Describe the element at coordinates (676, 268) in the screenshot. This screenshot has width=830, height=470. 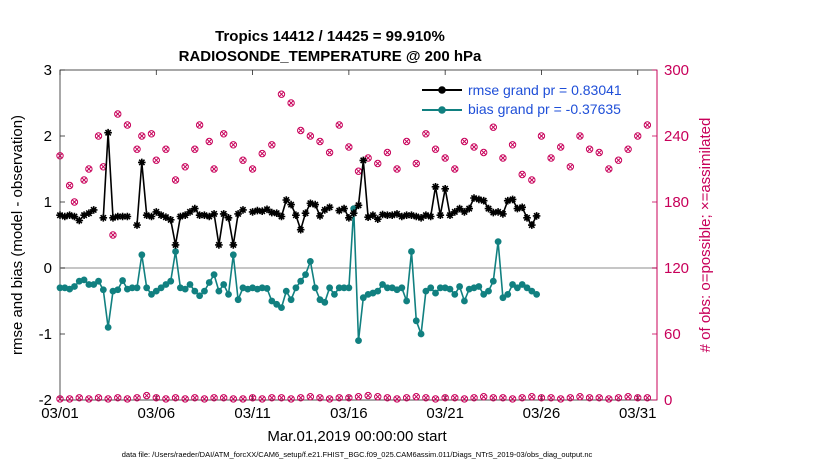
I see `y2-tick-label: 120` at that location.